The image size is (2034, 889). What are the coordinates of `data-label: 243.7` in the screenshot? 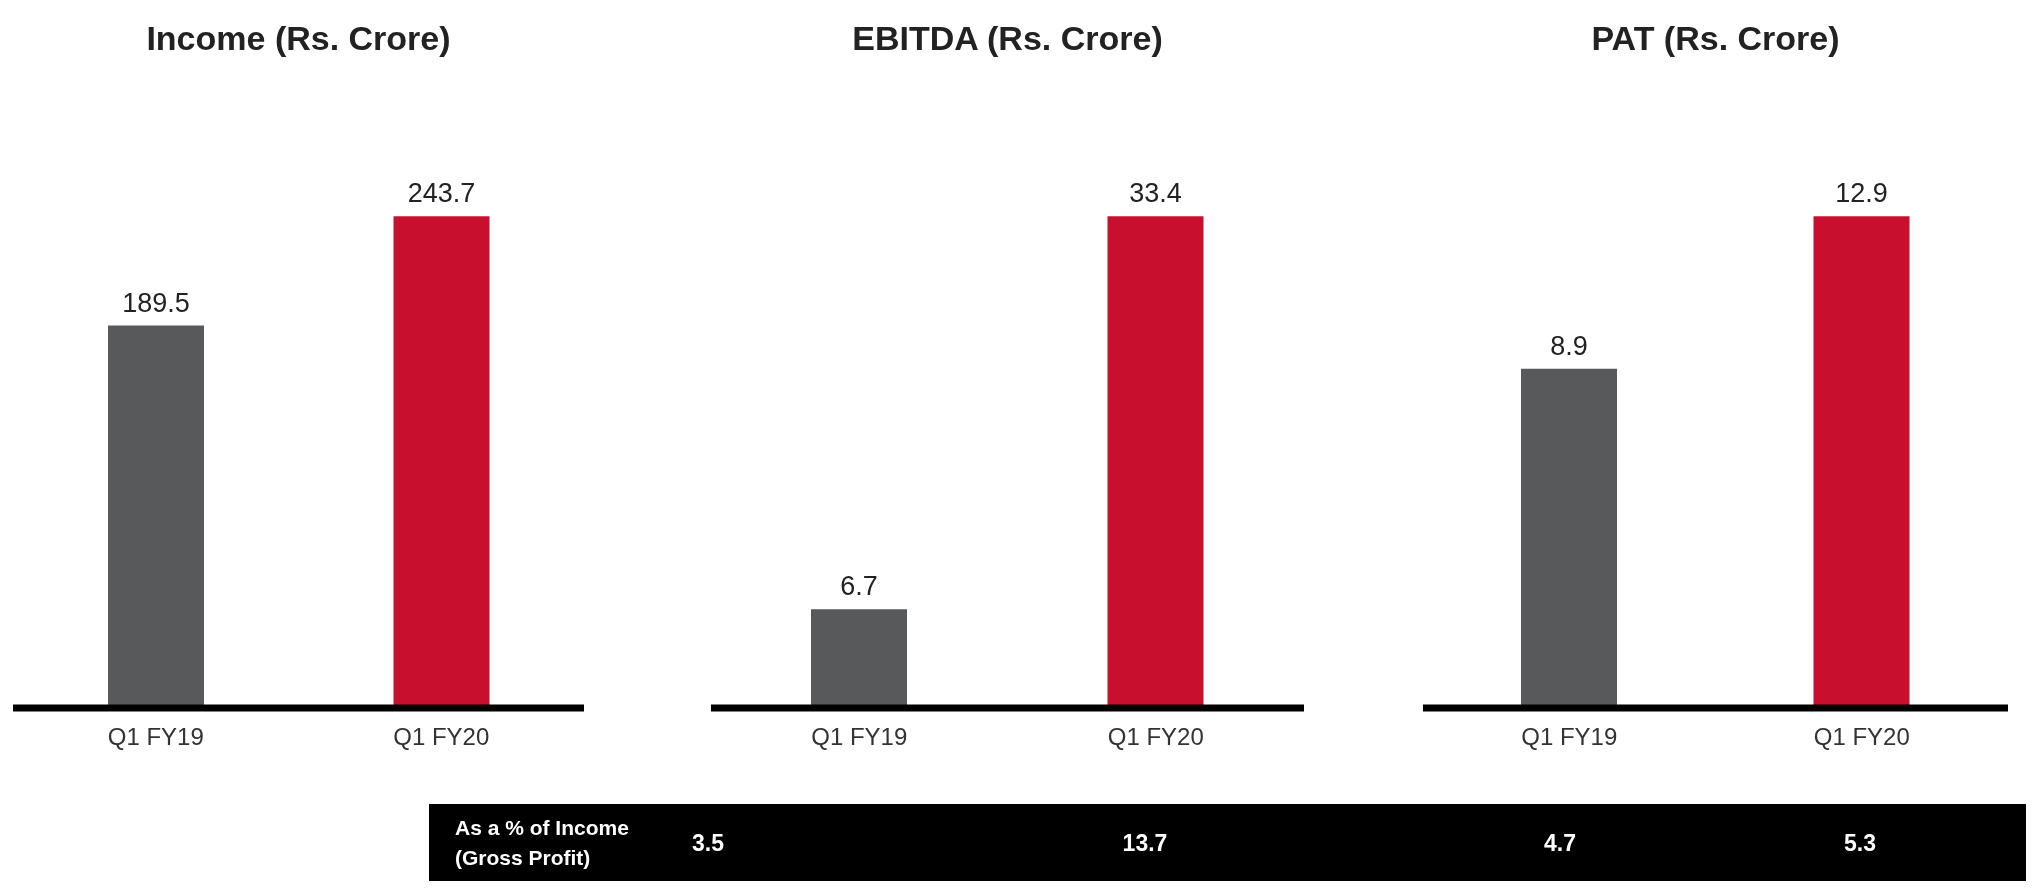 It's located at (441, 193).